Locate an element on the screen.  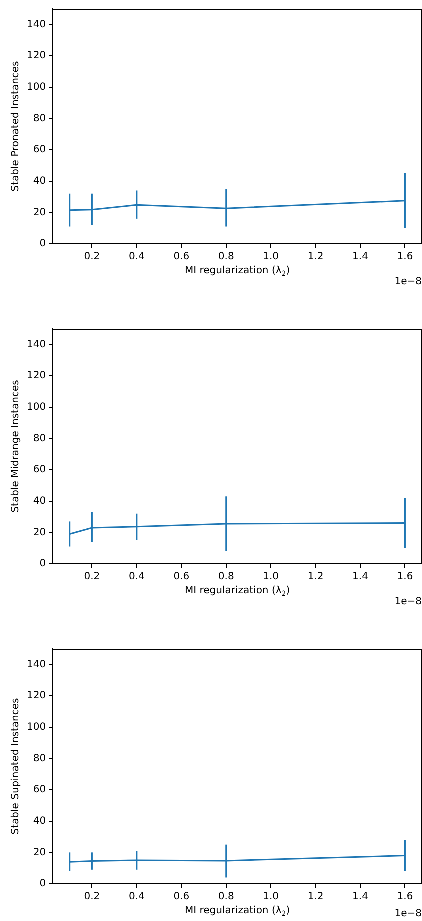
y-axis-title: Stable Pronated Instances is located at coordinates (16, 126).